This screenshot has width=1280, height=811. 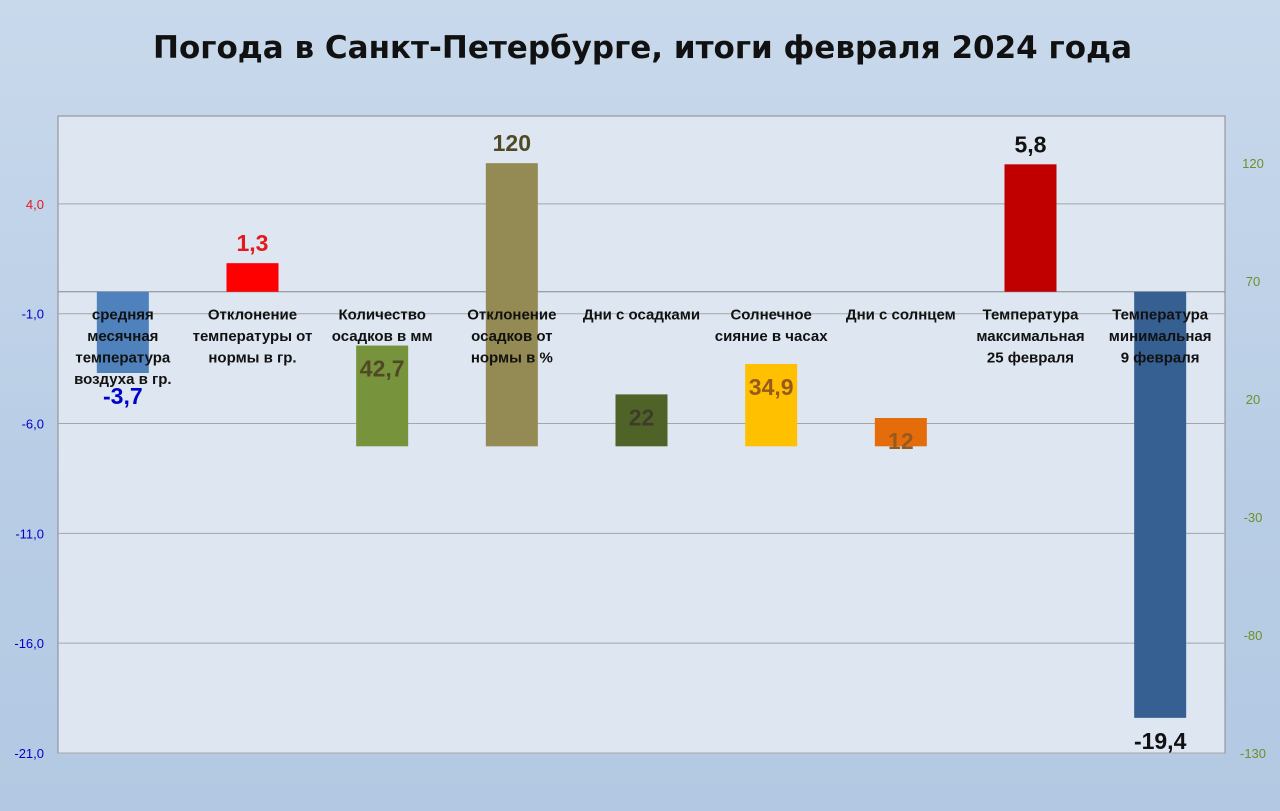 What do you see at coordinates (382, 369) in the screenshot?
I see `data-label: 42,7` at bounding box center [382, 369].